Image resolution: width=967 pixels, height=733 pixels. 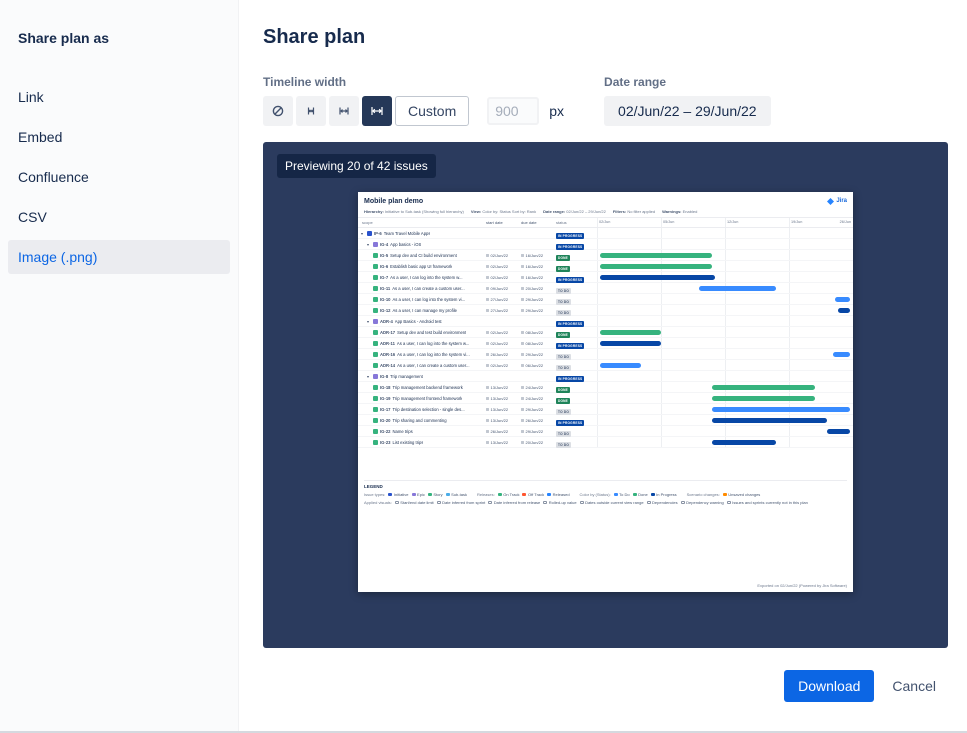 What do you see at coordinates (576, 398) in the screenshot?
I see `issue-status-cell: DONE` at bounding box center [576, 398].